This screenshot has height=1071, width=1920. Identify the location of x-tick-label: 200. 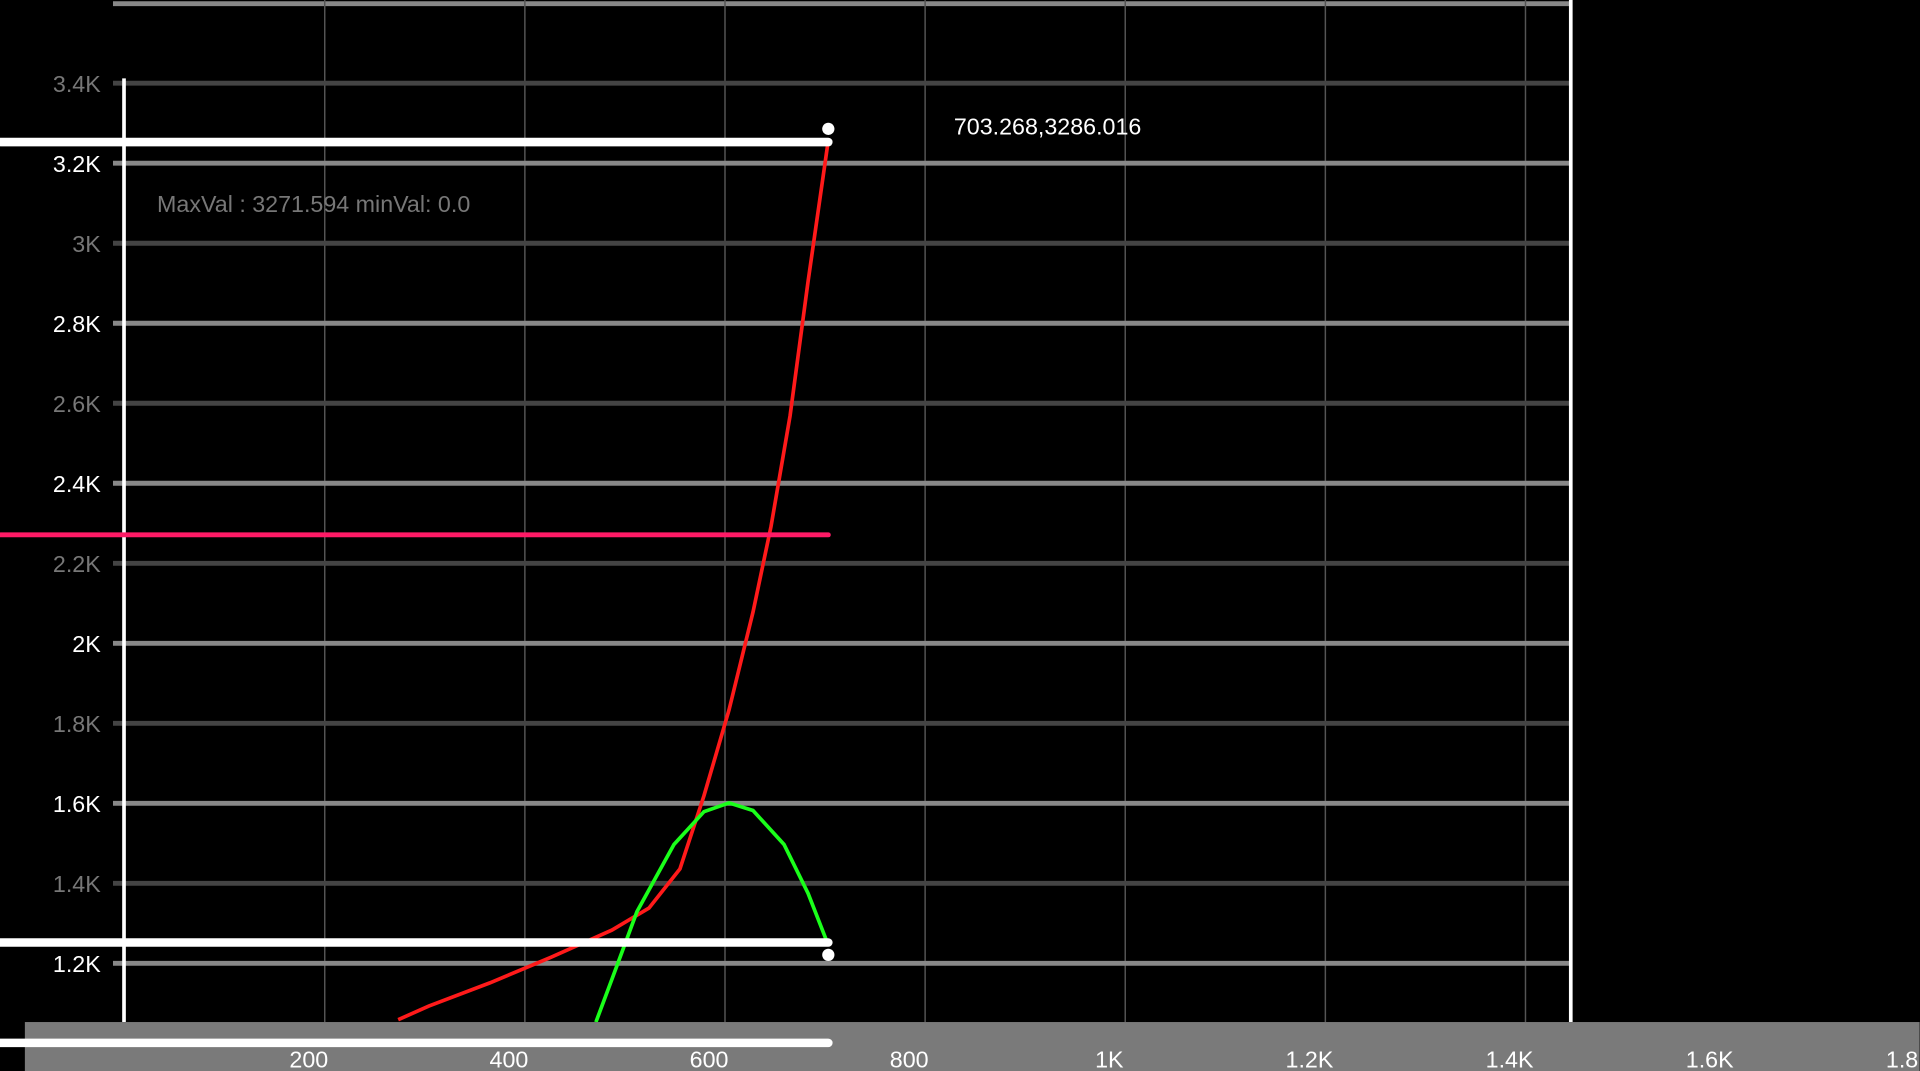
(308, 1058).